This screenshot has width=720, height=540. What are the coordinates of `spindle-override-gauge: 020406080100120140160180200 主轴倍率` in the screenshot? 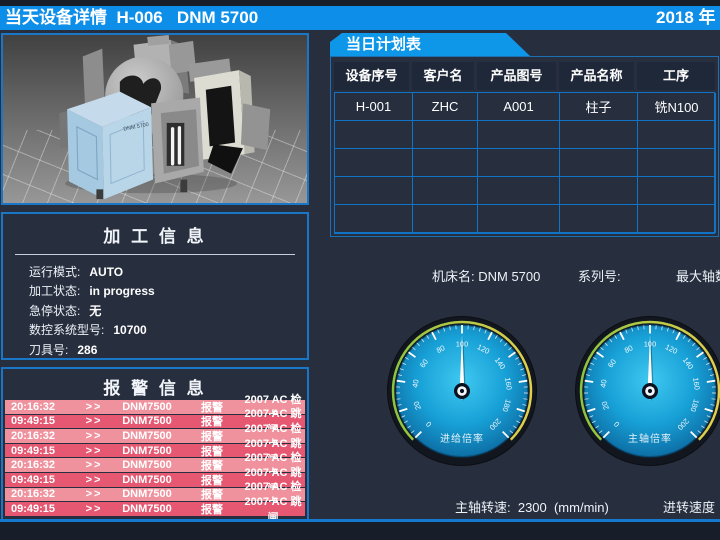 It's located at (647, 391).